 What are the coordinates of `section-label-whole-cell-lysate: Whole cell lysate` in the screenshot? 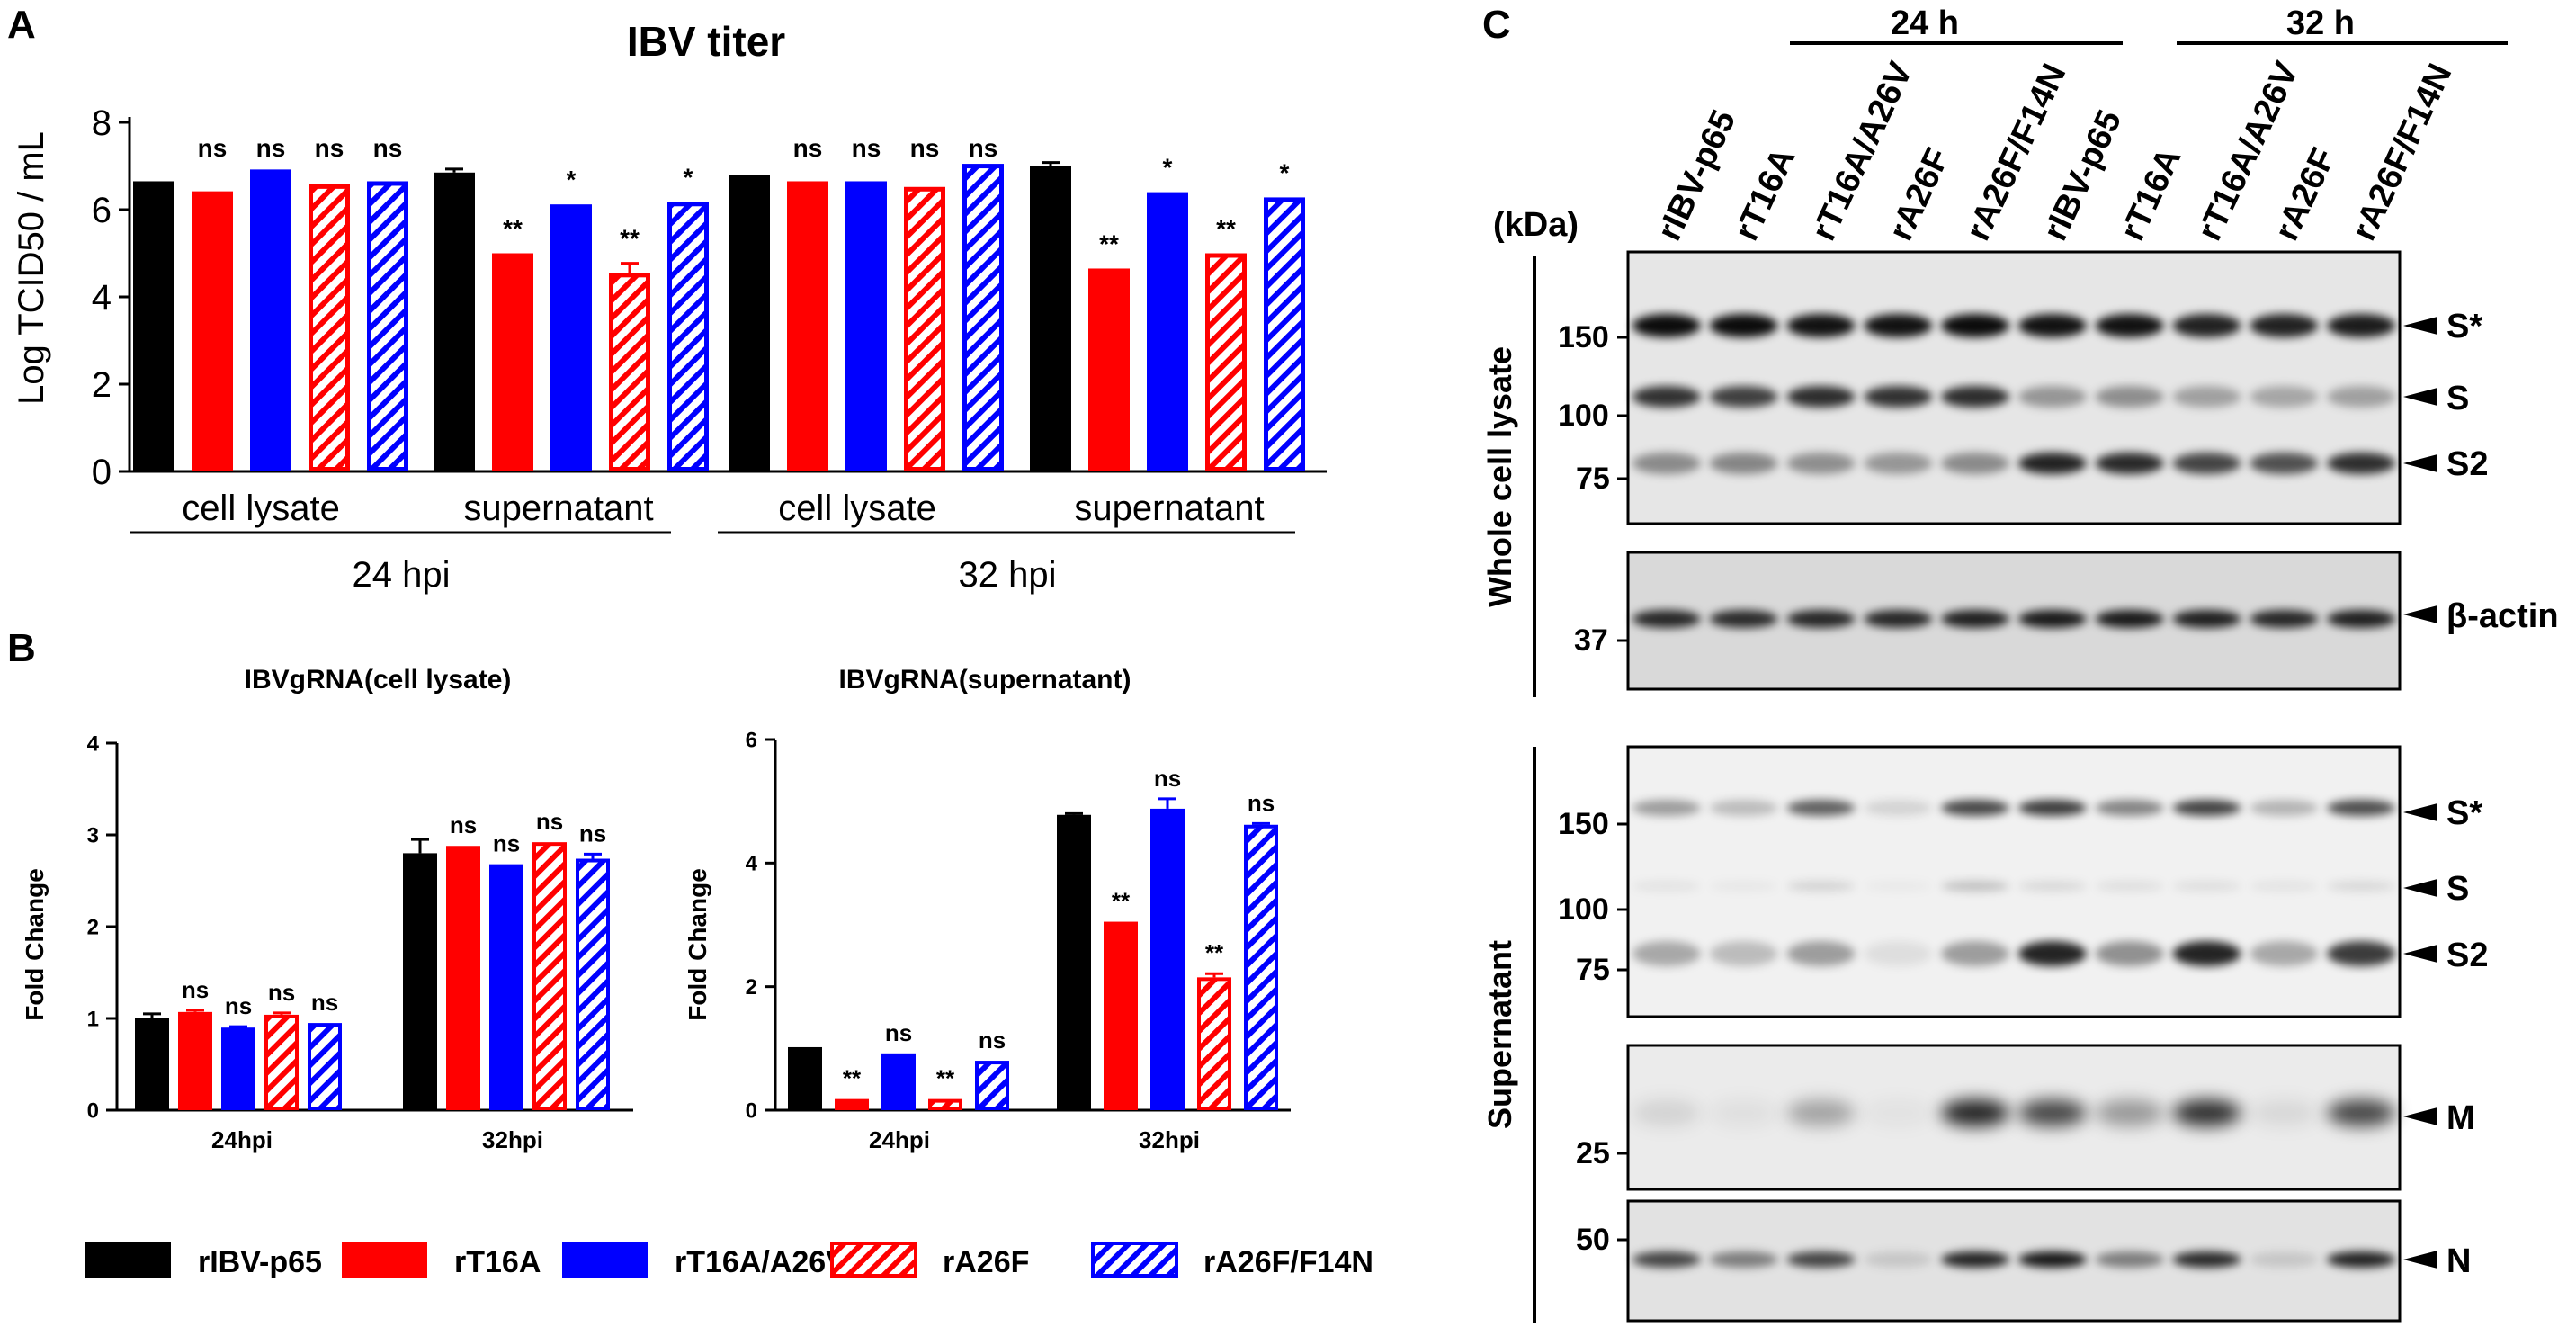 It's located at (1499, 477).